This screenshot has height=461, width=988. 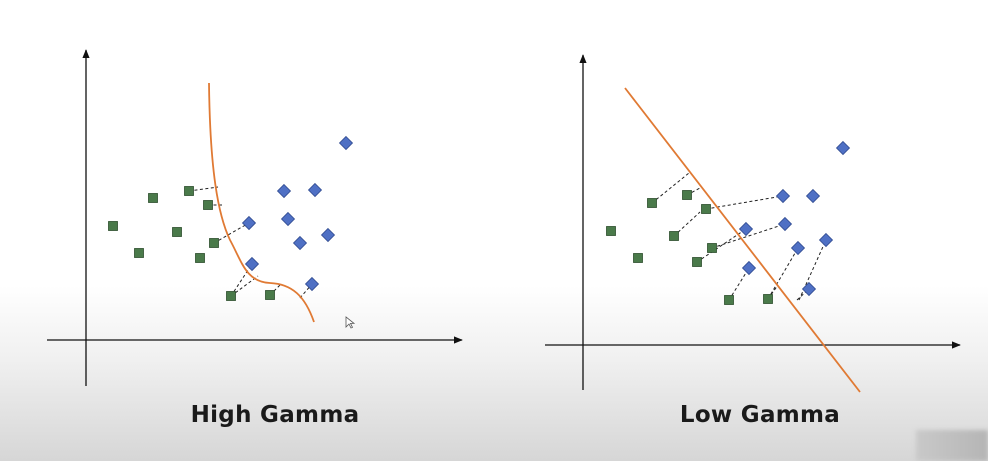 What do you see at coordinates (275, 415) in the screenshot?
I see `high-gamma-caption: High Gamma` at bounding box center [275, 415].